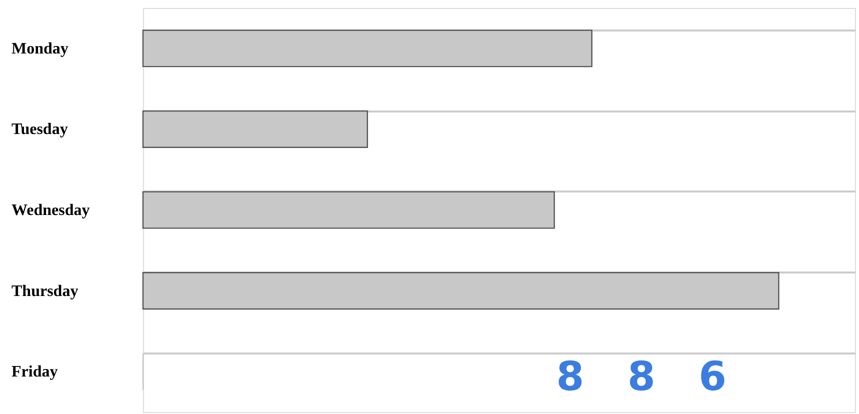 This screenshot has width=859, height=414. Describe the element at coordinates (51, 210) in the screenshot. I see `y-tick-label: Wednesday` at that location.